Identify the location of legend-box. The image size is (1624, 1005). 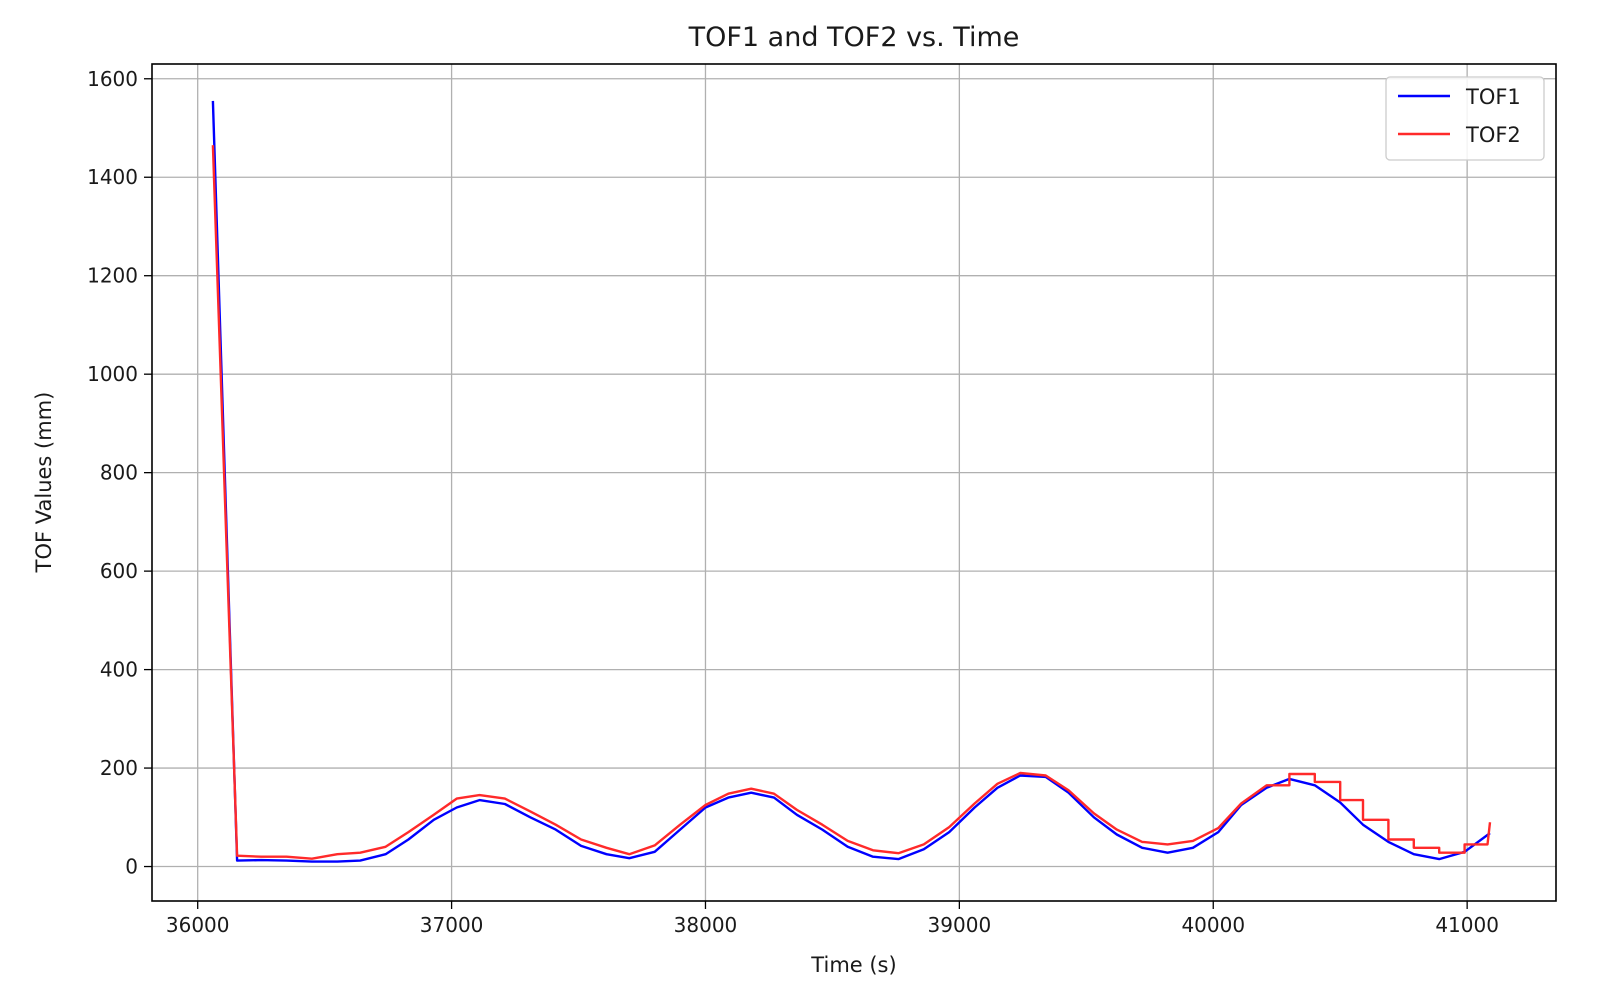
(1465, 118).